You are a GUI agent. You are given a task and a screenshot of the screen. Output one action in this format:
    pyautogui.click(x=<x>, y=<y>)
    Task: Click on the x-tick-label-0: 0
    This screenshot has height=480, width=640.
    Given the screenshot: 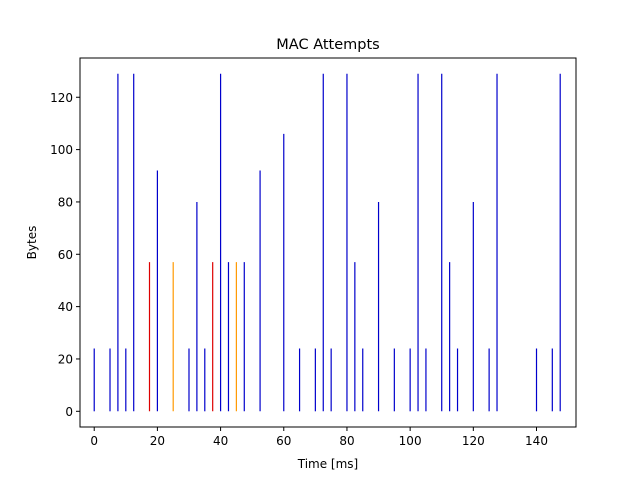 What is the action you would take?
    pyautogui.click(x=94, y=441)
    